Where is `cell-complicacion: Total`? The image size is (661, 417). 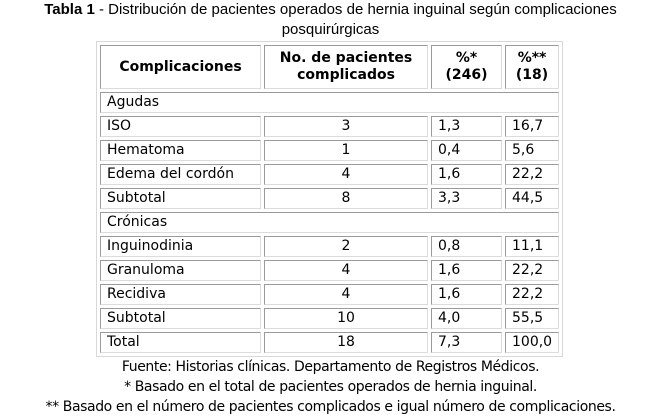 cell-complicacion: Total is located at coordinates (180, 342).